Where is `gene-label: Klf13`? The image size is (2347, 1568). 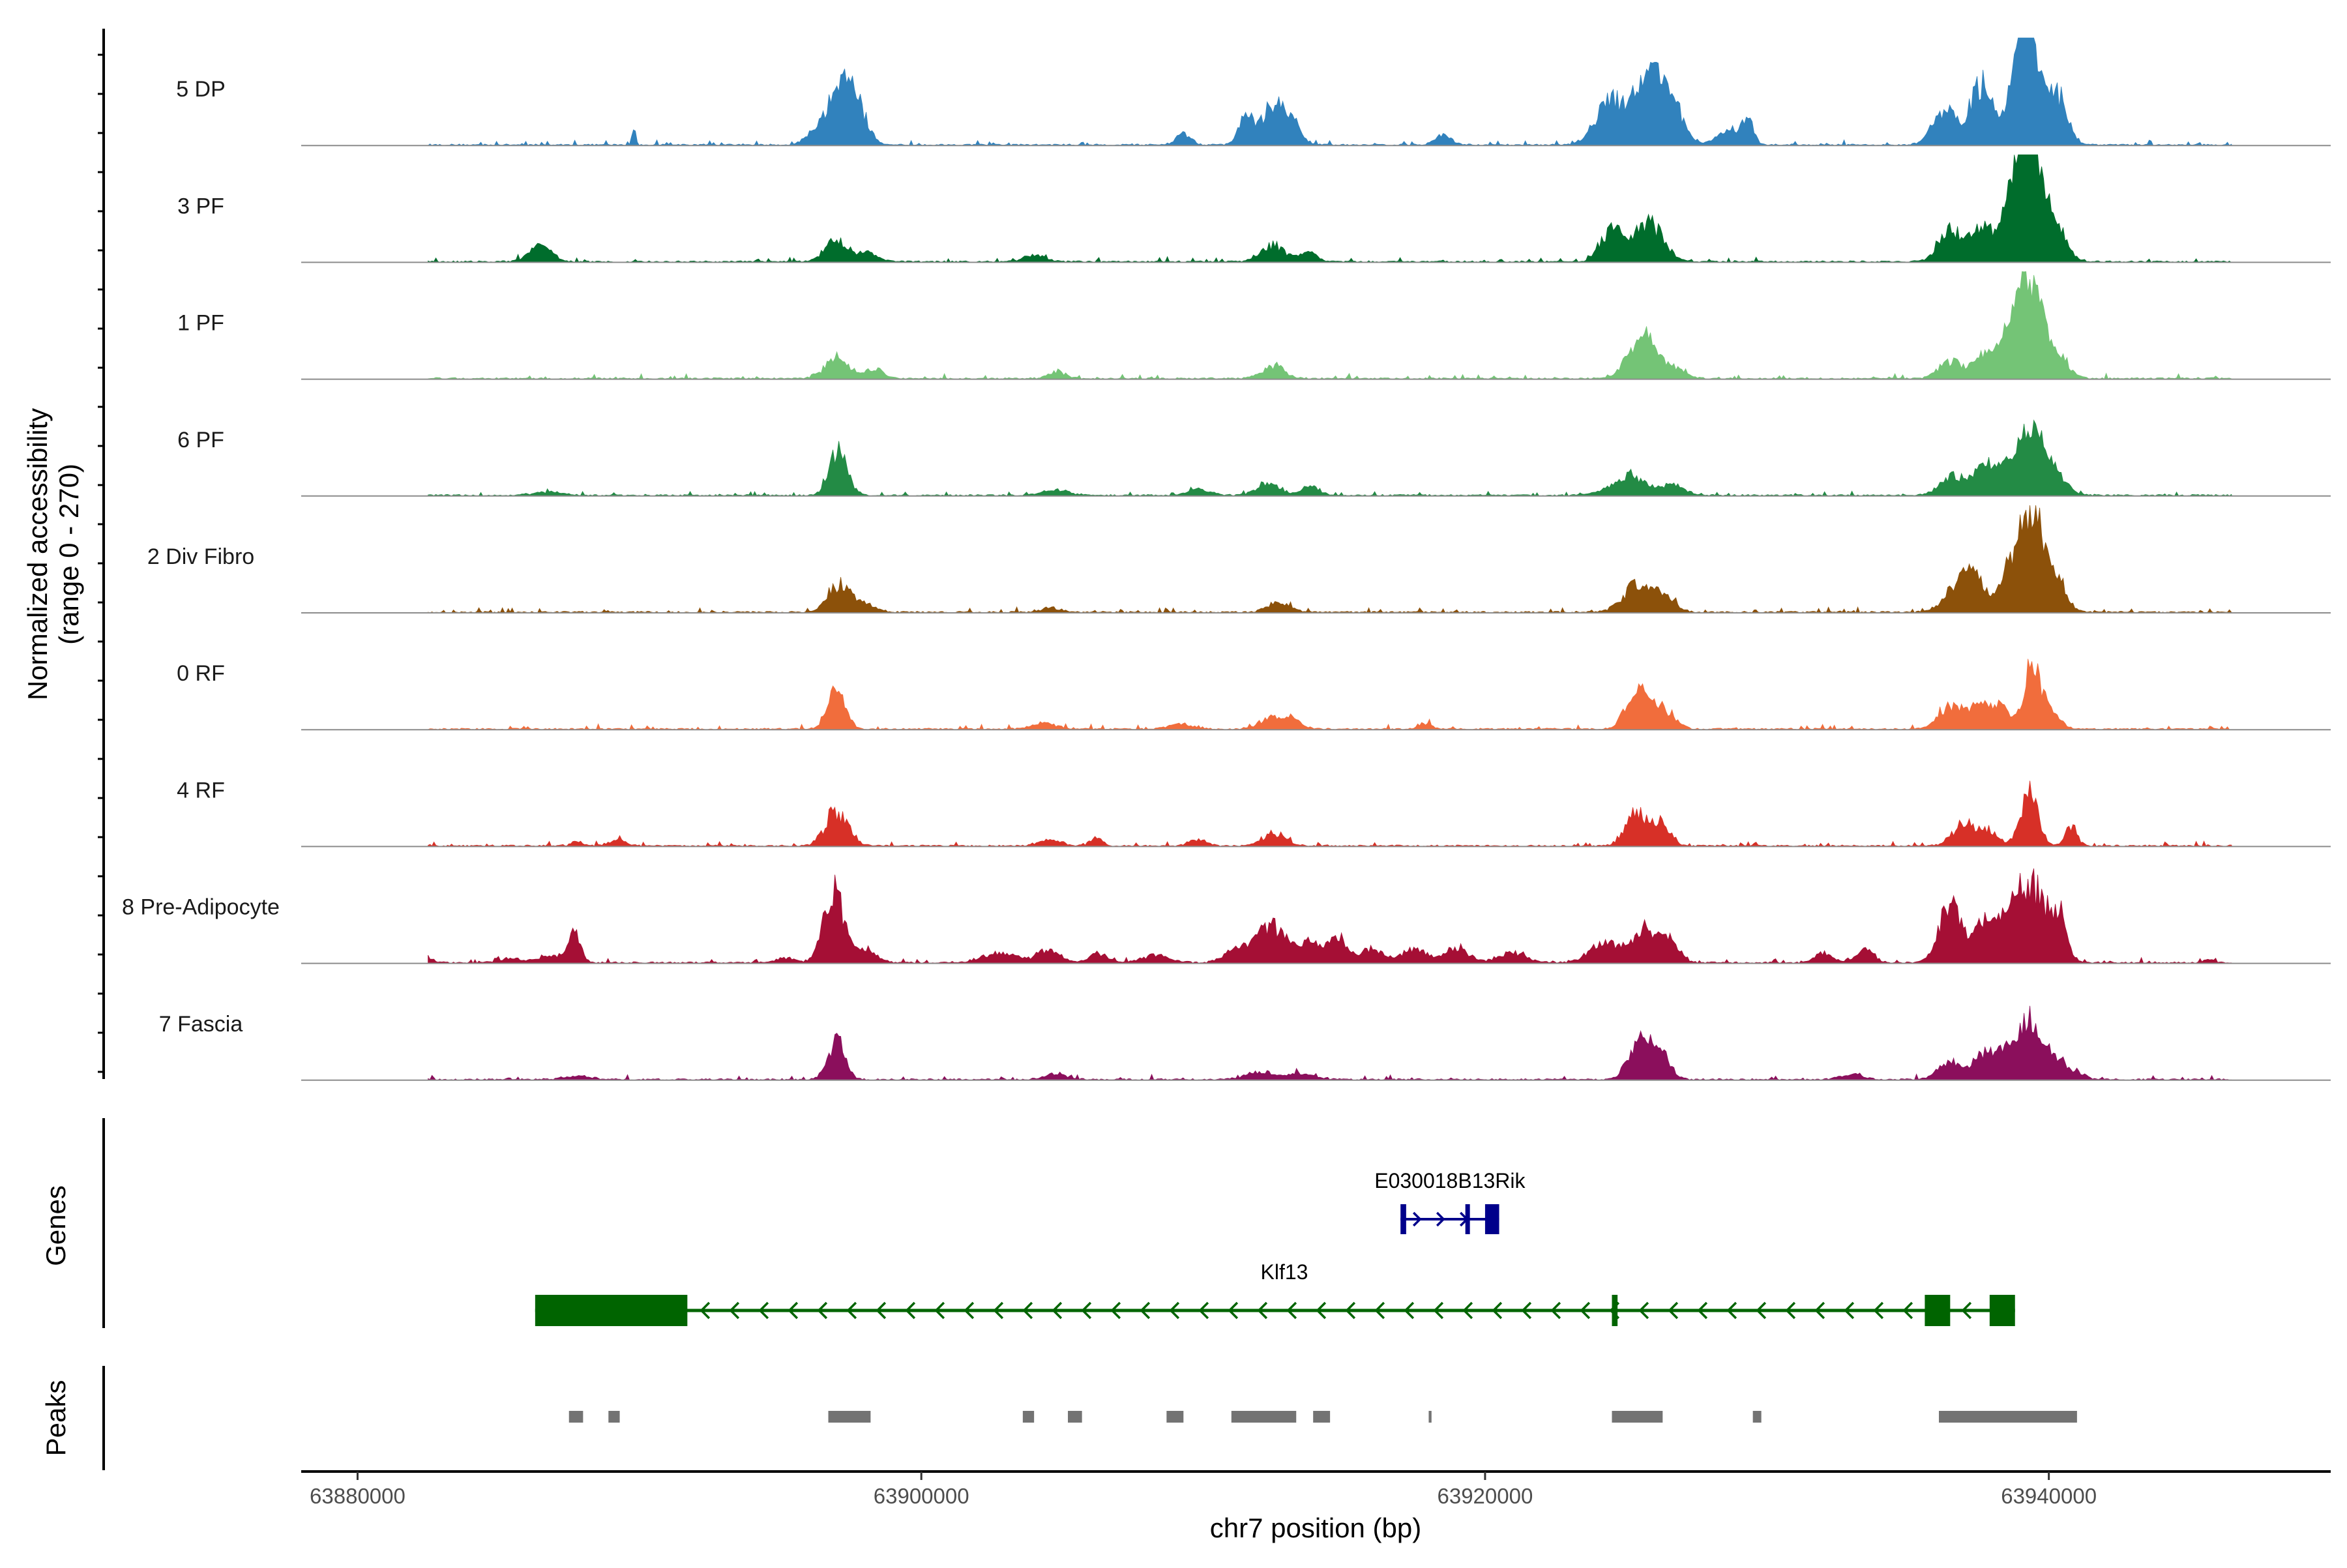 gene-label: Klf13 is located at coordinates (1284, 1272).